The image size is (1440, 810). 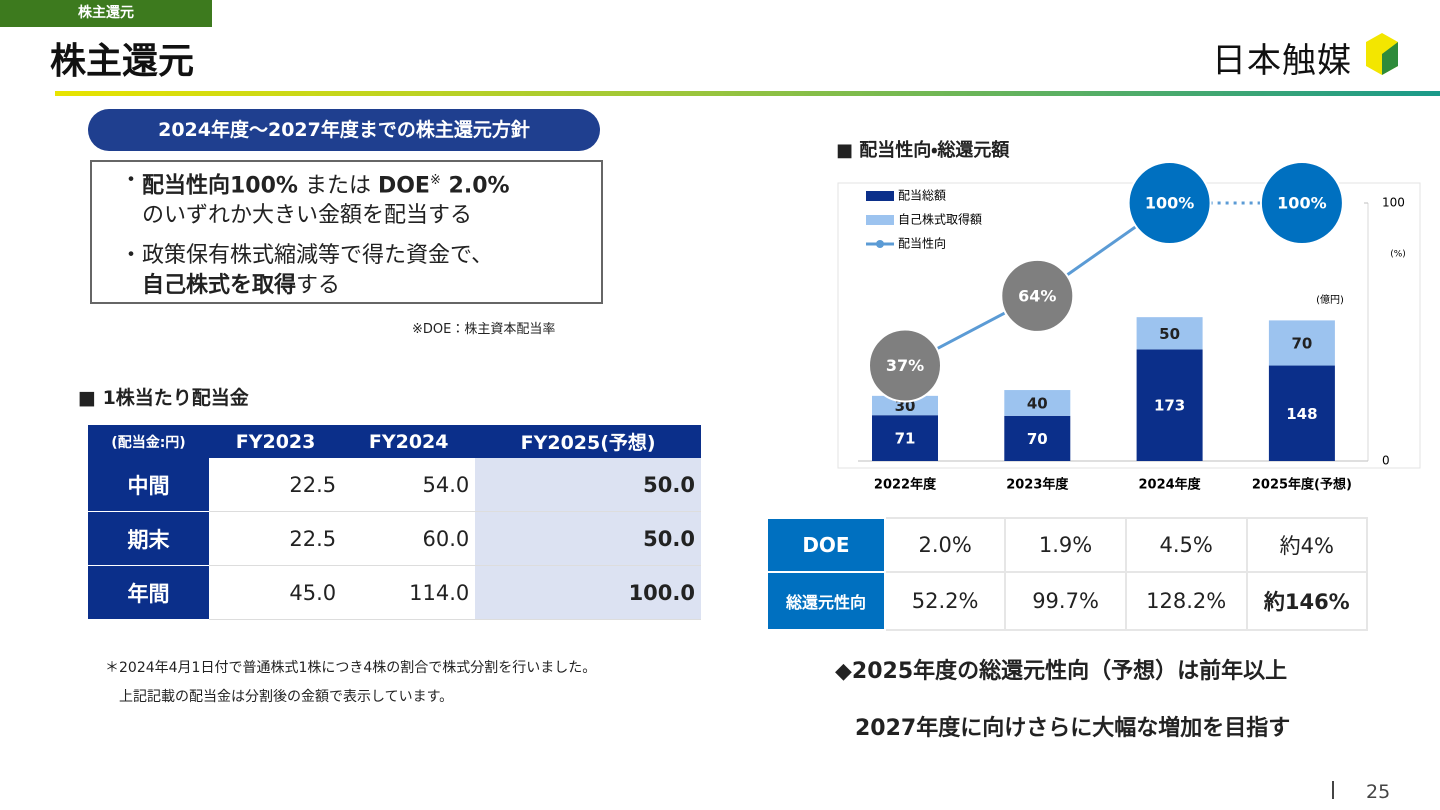 I want to click on legend-label: 配当性向, so click(x=922, y=243).